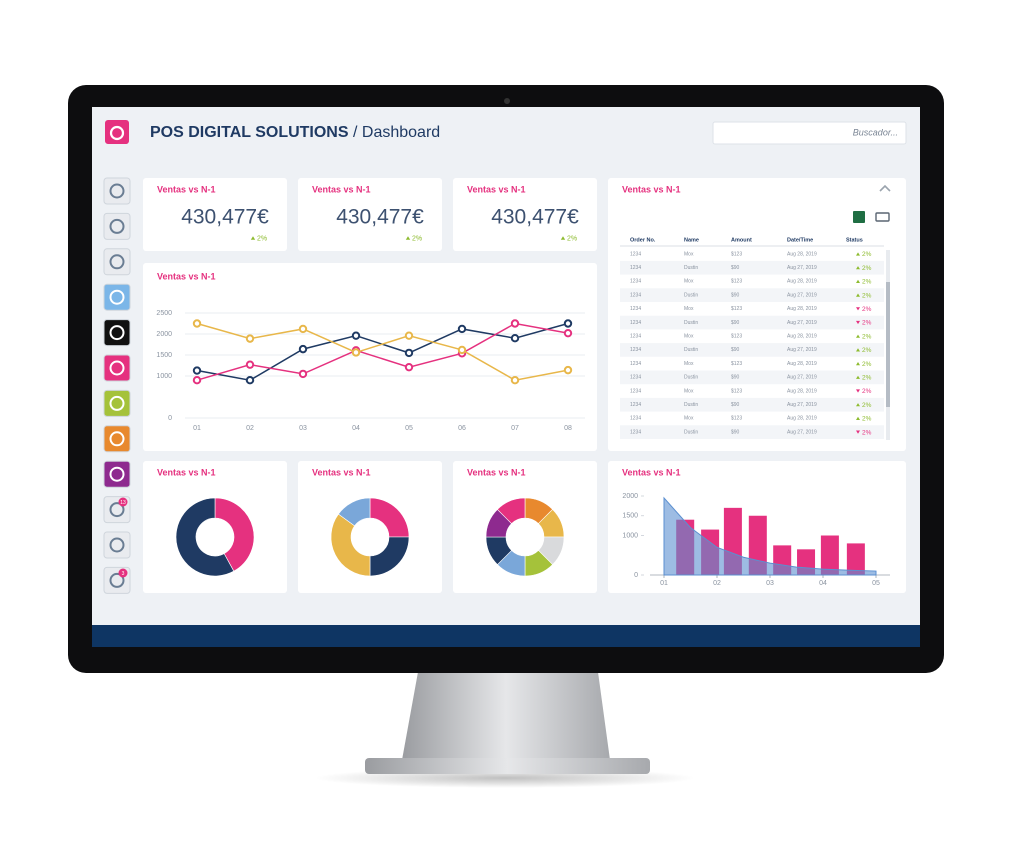 This screenshot has height=848, width=1024. I want to click on area, so click(770, 536).